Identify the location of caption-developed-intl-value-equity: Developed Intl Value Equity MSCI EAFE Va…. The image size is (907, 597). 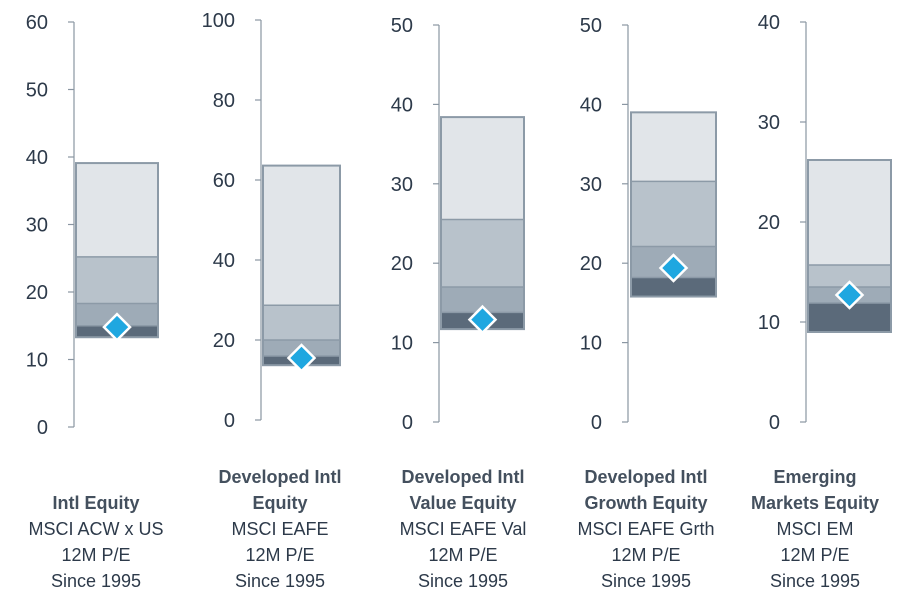
(463, 529).